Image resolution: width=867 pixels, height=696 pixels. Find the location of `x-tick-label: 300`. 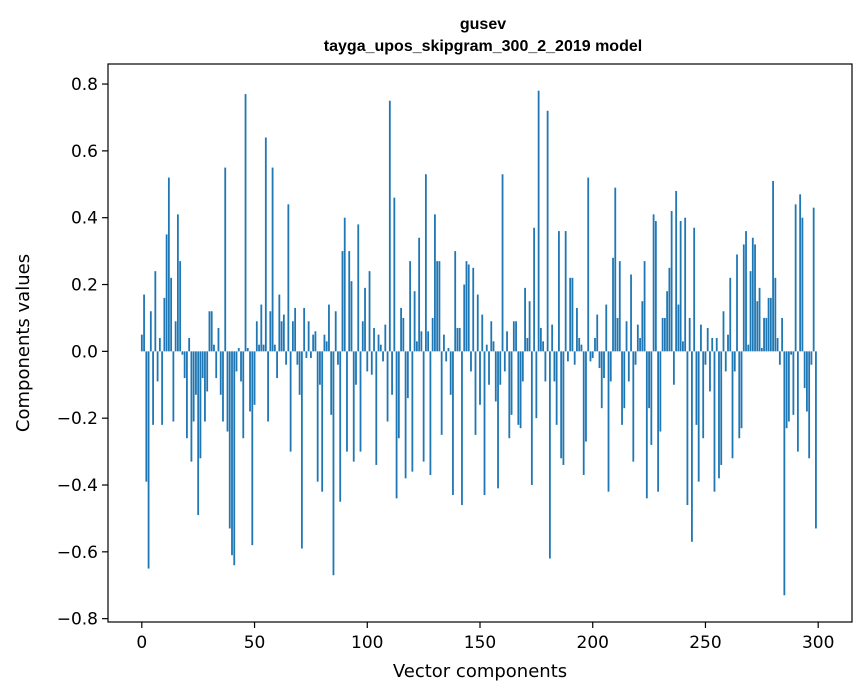

x-tick-label: 300 is located at coordinates (818, 643).